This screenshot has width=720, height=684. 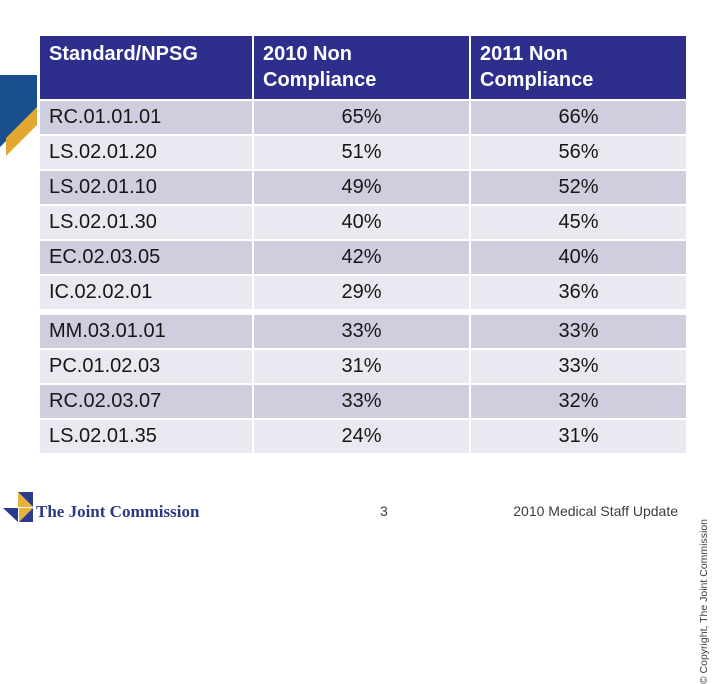 I want to click on value-2010-cell: 42%, so click(x=361, y=257).